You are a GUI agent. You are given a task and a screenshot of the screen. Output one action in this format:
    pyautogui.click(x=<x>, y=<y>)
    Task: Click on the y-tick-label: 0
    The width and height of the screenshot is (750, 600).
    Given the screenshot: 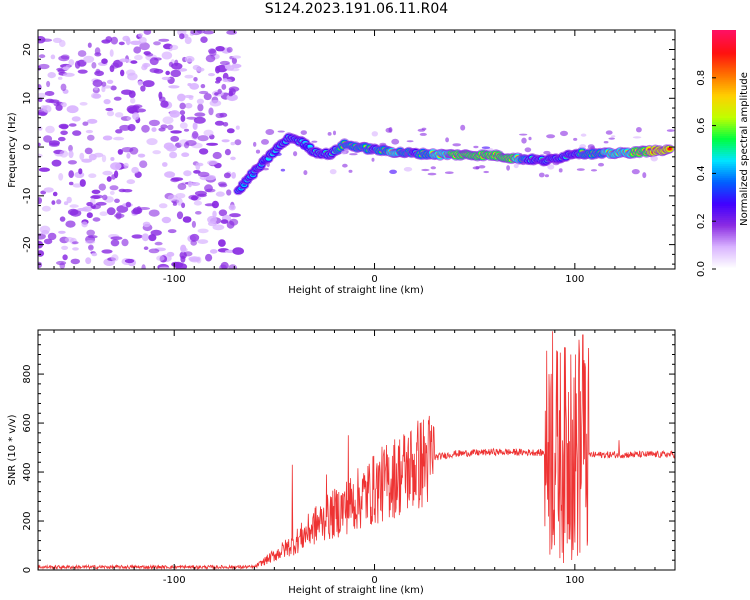 What is the action you would take?
    pyautogui.click(x=27, y=147)
    